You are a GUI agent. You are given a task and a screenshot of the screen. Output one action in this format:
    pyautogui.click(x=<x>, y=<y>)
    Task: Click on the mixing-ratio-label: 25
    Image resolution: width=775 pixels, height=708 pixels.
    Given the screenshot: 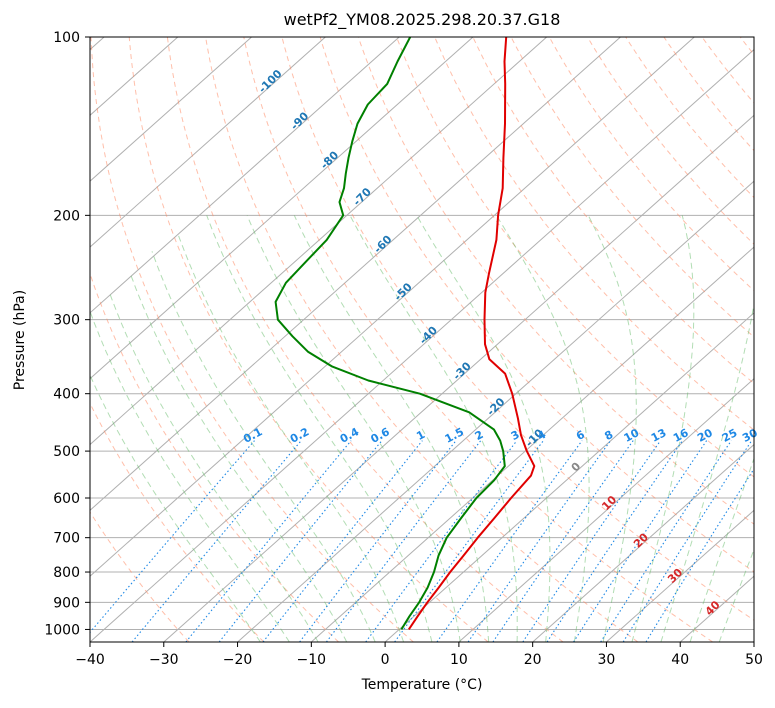 What is the action you would take?
    pyautogui.click(x=730, y=435)
    